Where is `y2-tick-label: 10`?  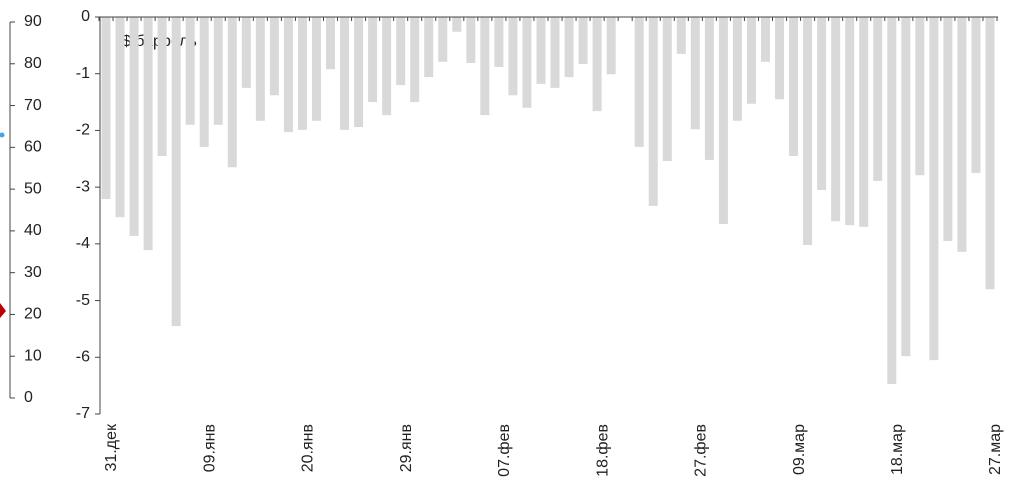
y2-tick-label: 10 is located at coordinates (33, 355).